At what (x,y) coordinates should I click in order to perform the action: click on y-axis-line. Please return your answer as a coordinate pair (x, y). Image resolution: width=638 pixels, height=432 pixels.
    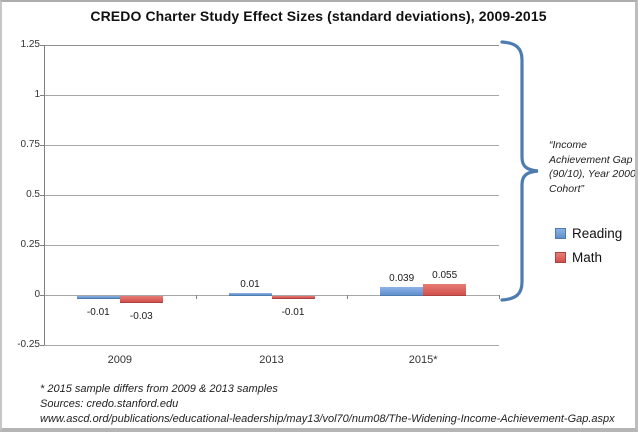
    Looking at the image, I should click on (44, 195).